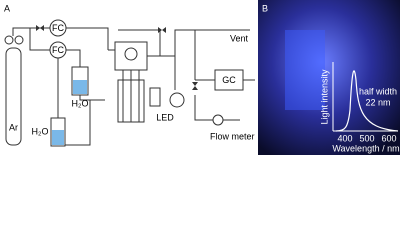  Describe the element at coordinates (155, 97) in the screenshot. I see `led` at that location.